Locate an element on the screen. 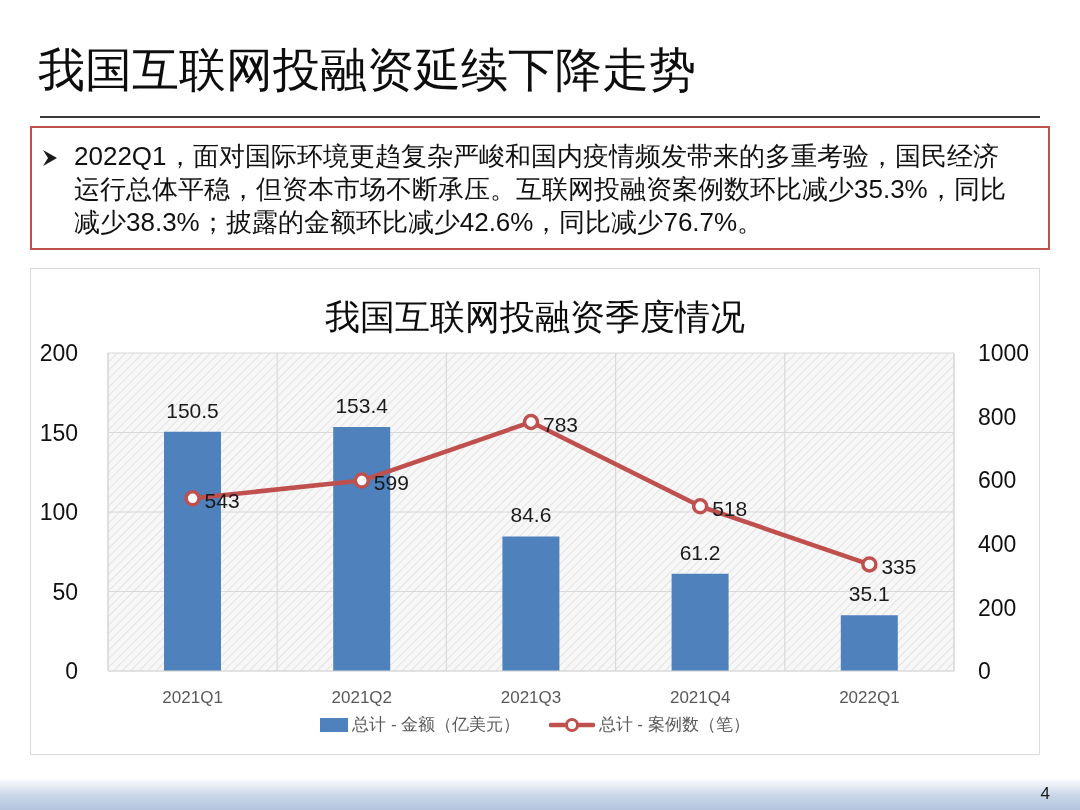  legend-label: 总计 - 案例数（笔） is located at coordinates (674, 725).